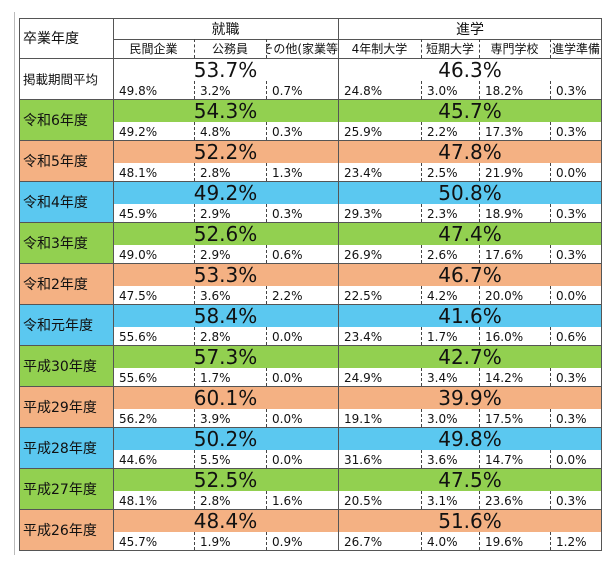 Image resolution: width=616 pixels, height=566 pixels. What do you see at coordinates (514, 377) in the screenshot?
I see `breakdown-value: 14.2%` at bounding box center [514, 377].